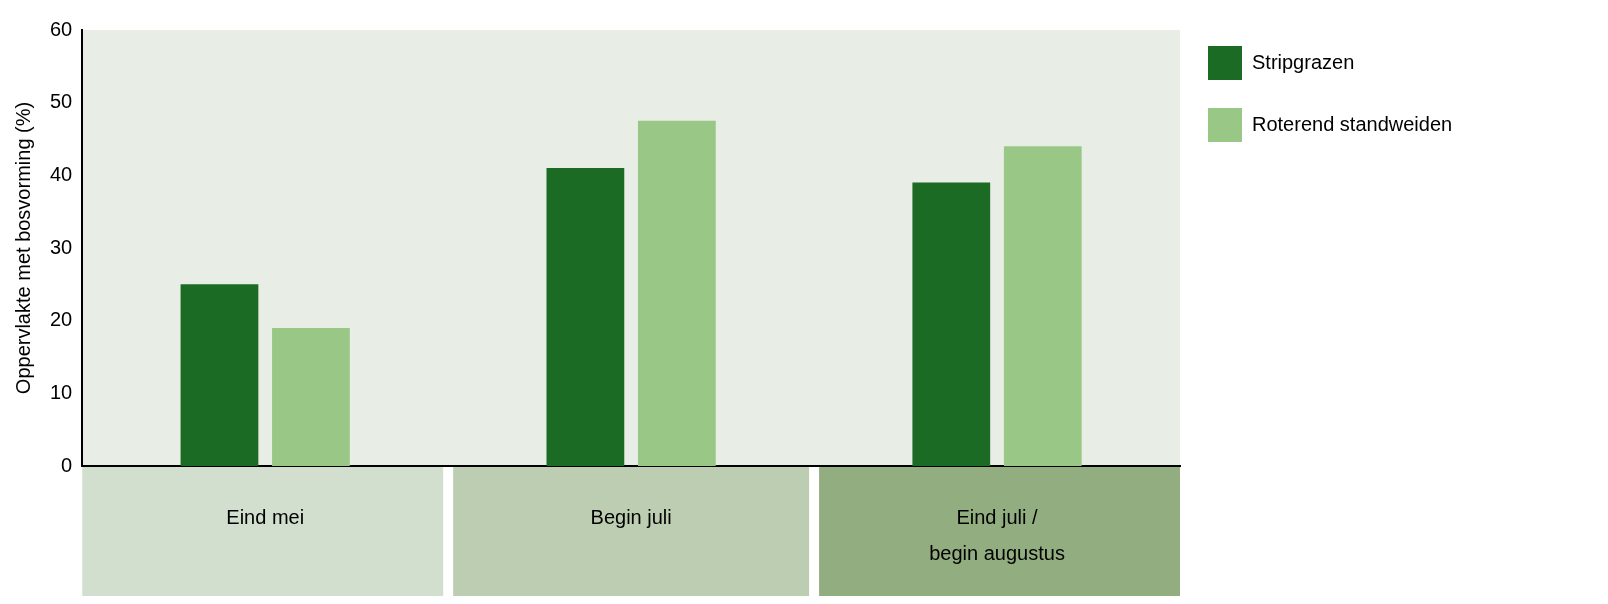 Image resolution: width=1608 pixels, height=604 pixels. I want to click on x-tick-label: Eind mei, so click(265, 516).